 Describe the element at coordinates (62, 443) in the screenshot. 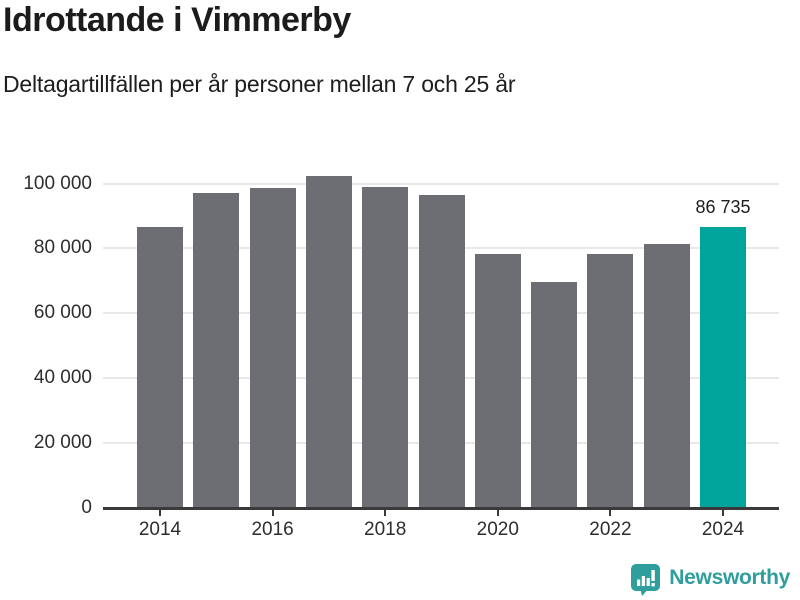

I see `y-tick-label: 20 000` at that location.